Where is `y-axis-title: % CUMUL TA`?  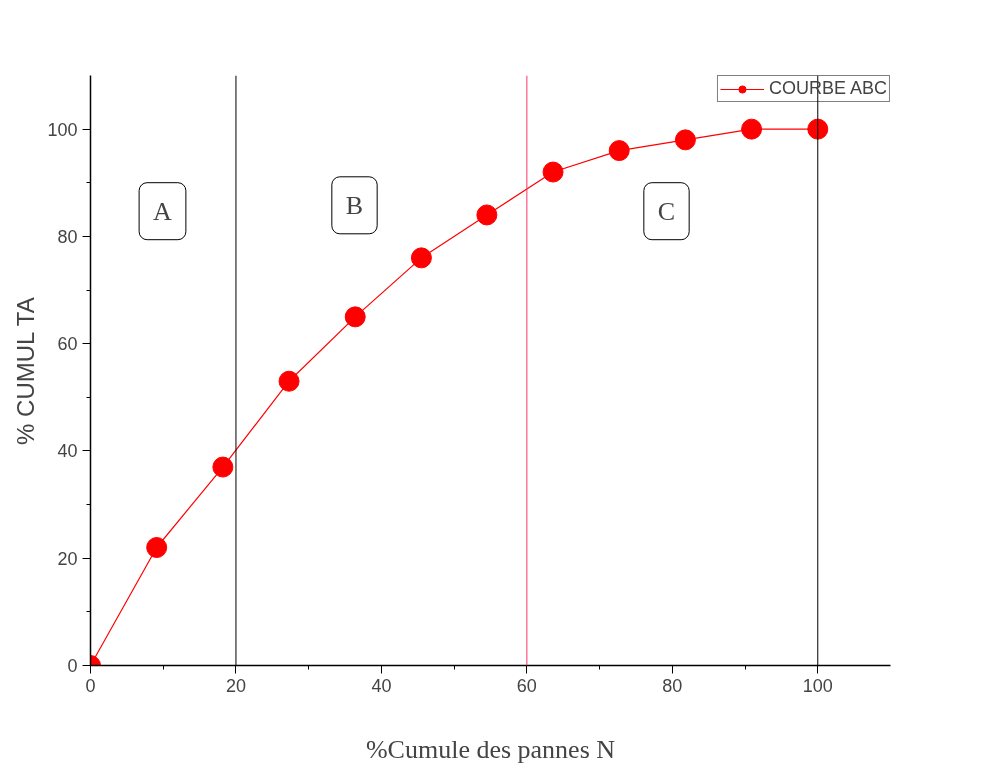 y-axis-title: % CUMUL TA is located at coordinates (26, 371).